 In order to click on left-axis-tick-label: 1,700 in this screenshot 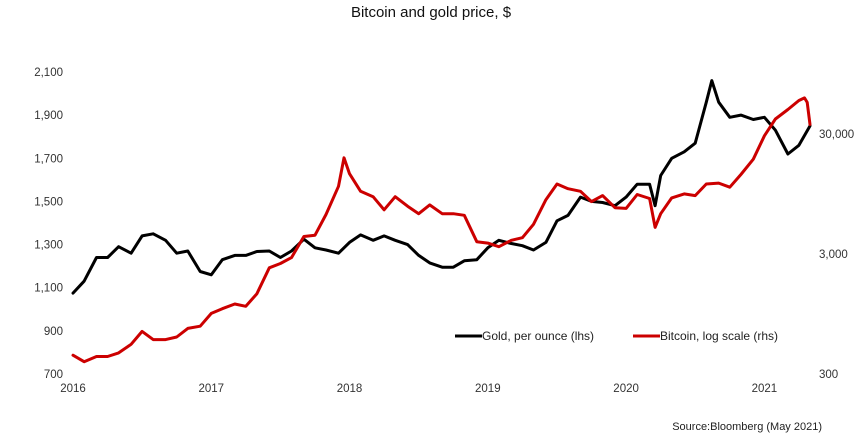, I will do `click(48, 159)`.